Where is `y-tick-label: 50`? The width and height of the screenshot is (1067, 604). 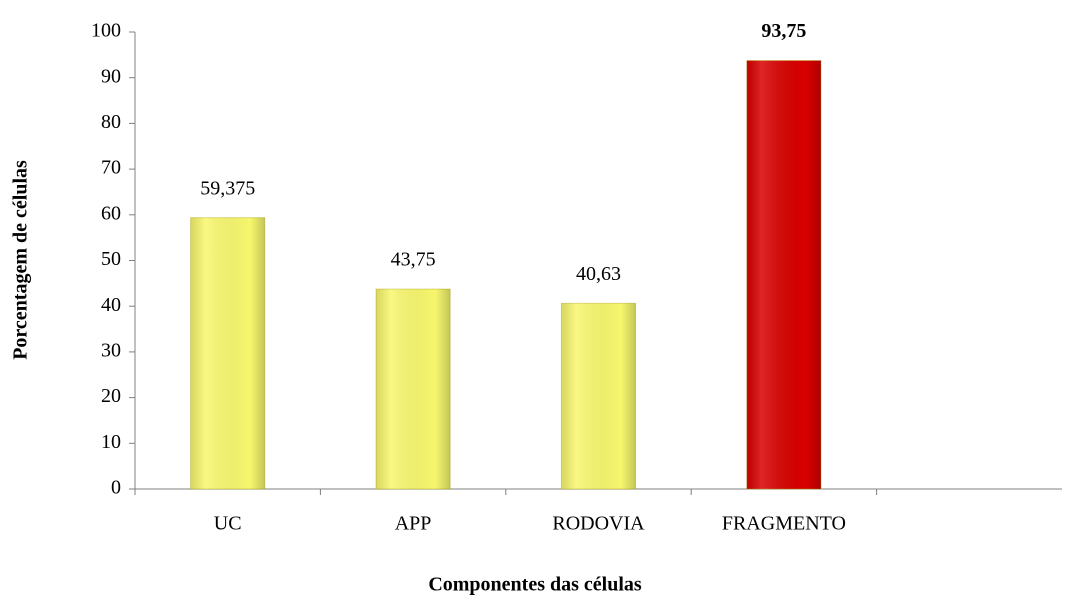
y-tick-label: 50 is located at coordinates (111, 259).